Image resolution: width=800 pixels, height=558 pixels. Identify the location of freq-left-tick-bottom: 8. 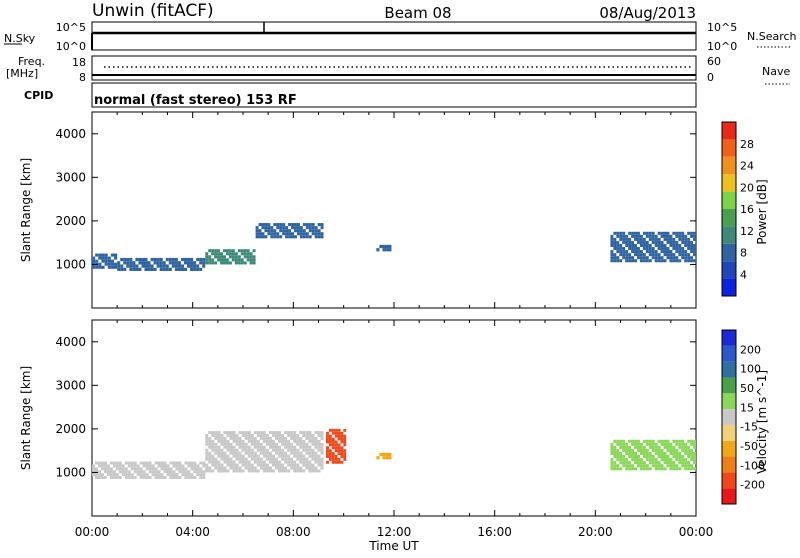
(82, 77).